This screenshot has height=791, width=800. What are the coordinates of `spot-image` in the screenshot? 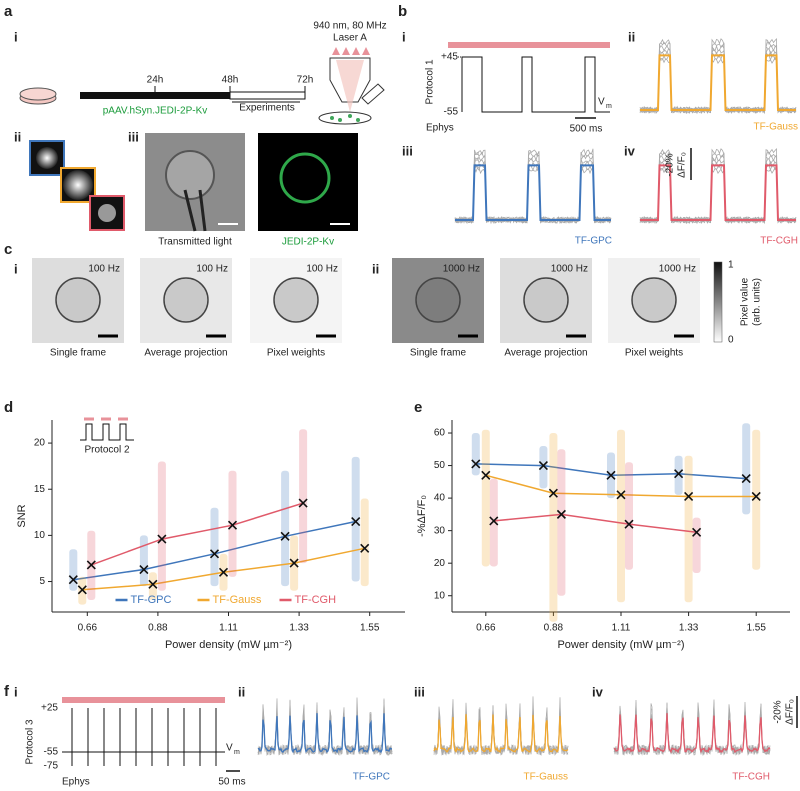 It's located at (107, 213).